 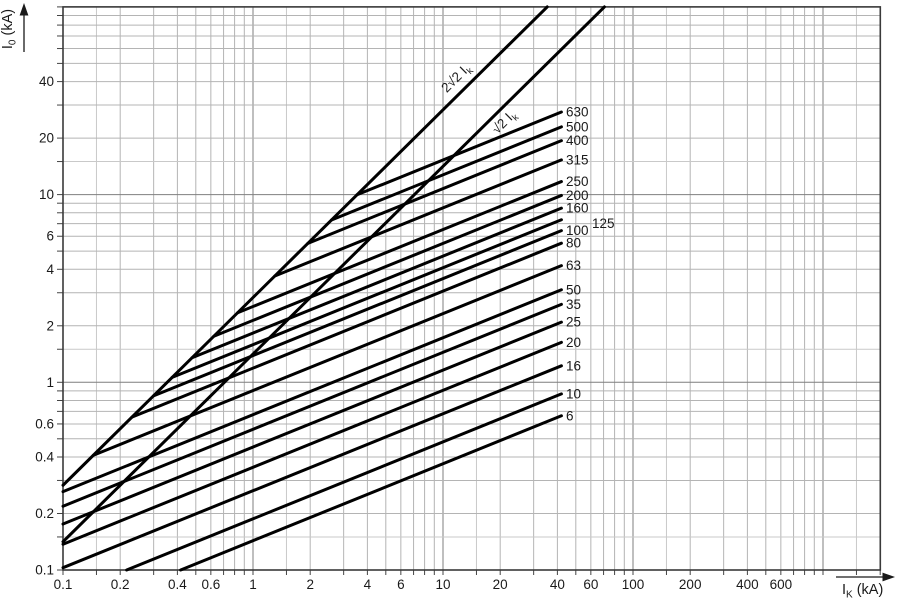 What do you see at coordinates (500, 584) in the screenshot?
I see `x-tick-label: 20` at bounding box center [500, 584].